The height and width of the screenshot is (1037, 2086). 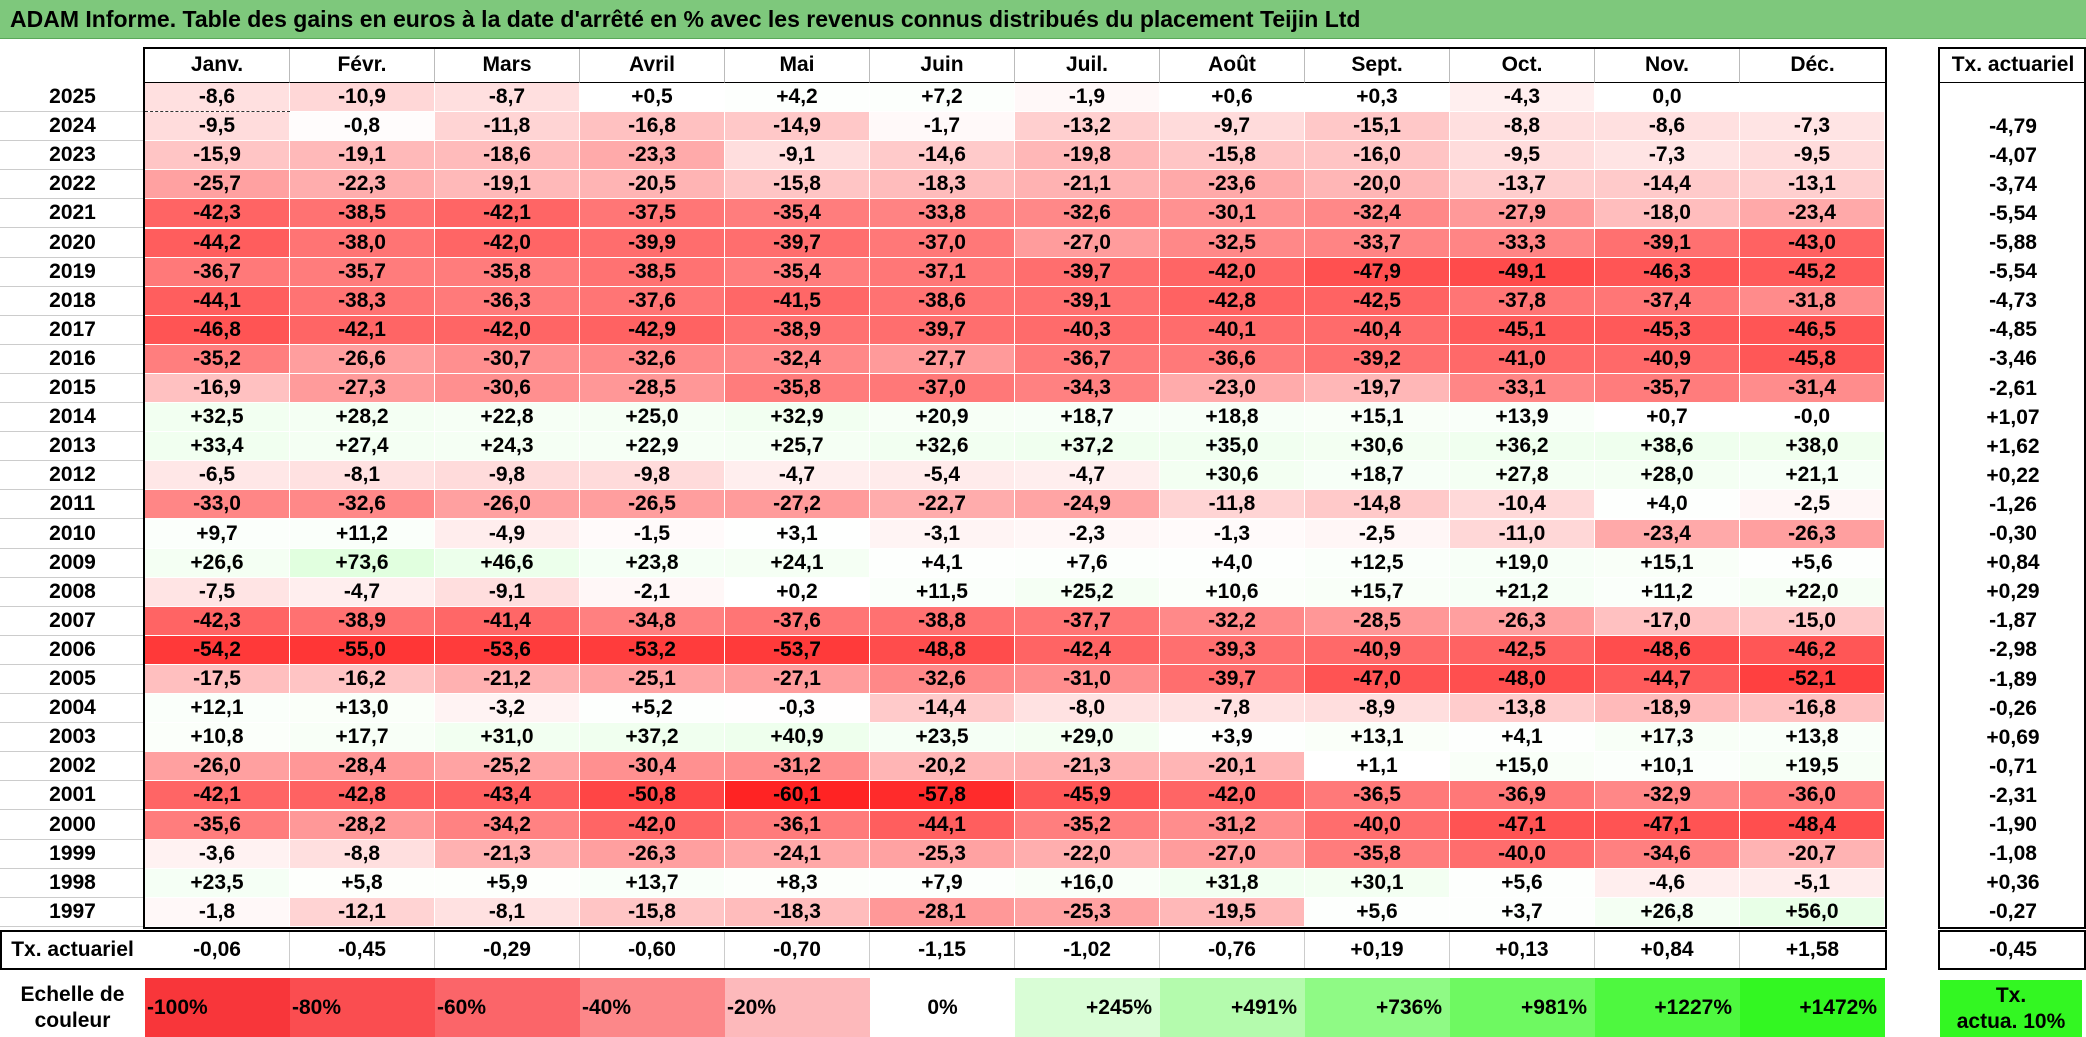 What do you see at coordinates (217, 854) in the screenshot?
I see `table-cell: -3,6` at bounding box center [217, 854].